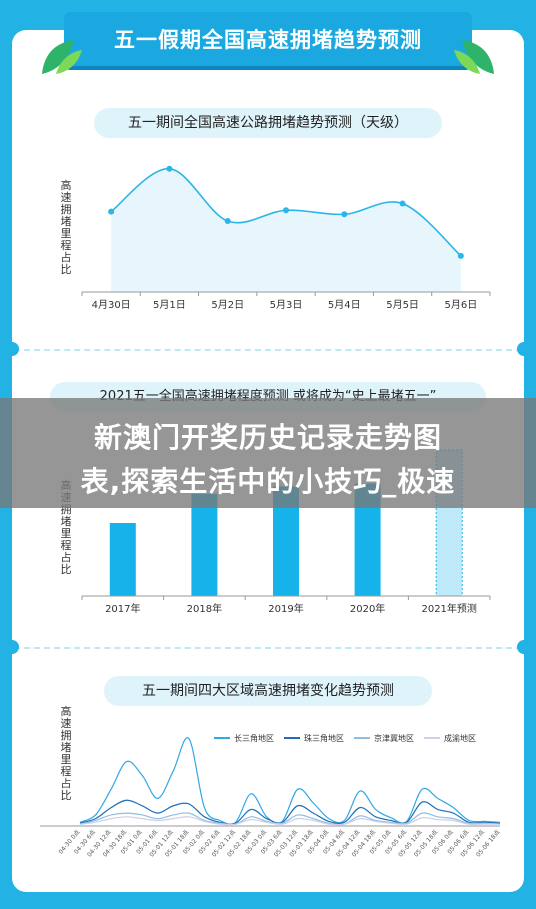 This screenshot has width=536, height=909. I want to click on chart1-tick-label: 4月30日, so click(111, 305).